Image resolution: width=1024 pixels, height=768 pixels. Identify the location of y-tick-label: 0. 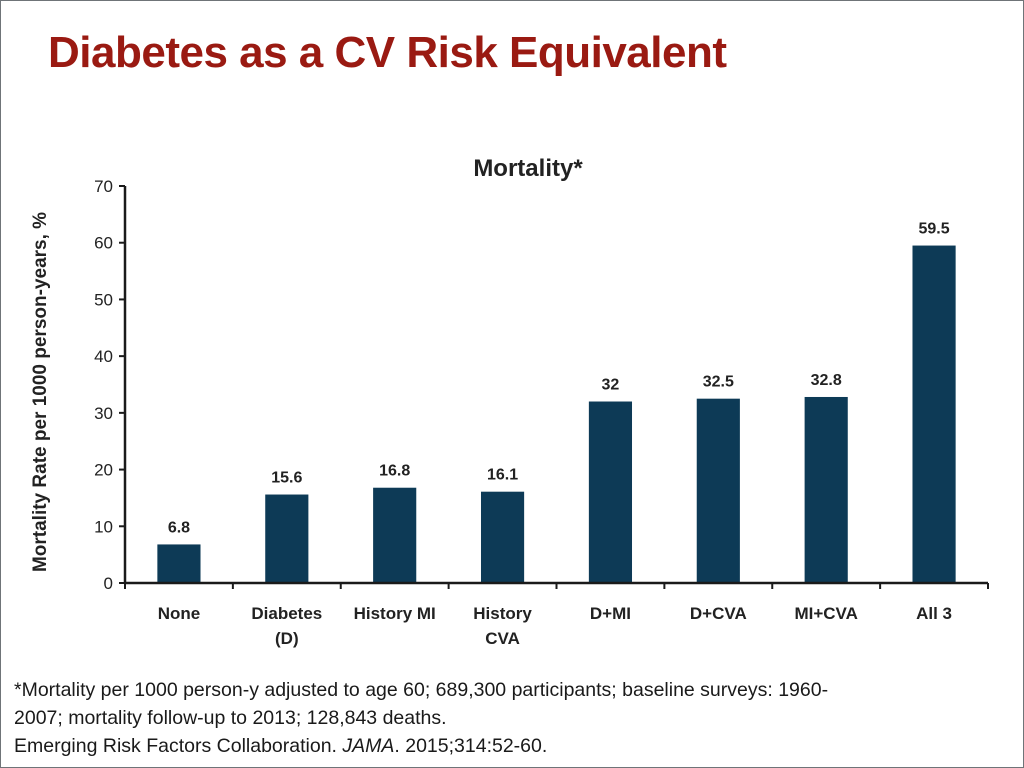
(108, 583).